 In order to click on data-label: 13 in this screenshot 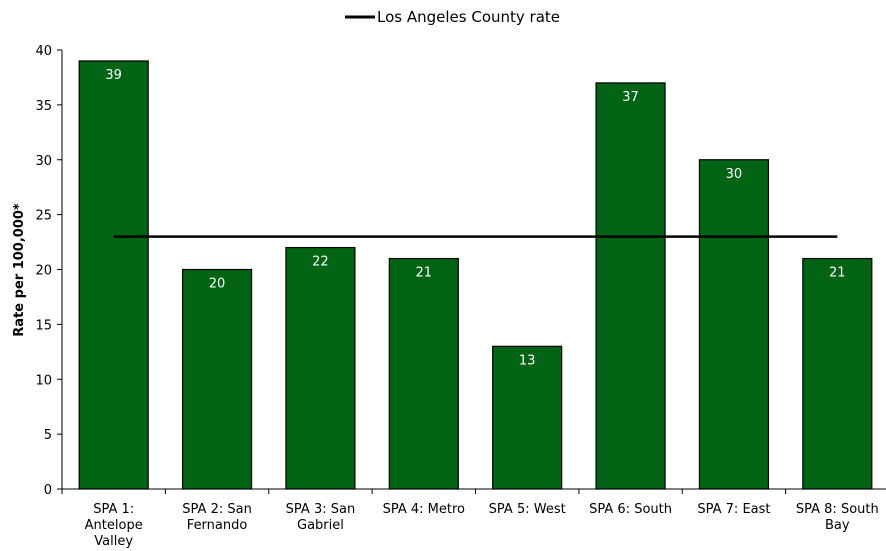, I will do `click(527, 360)`.